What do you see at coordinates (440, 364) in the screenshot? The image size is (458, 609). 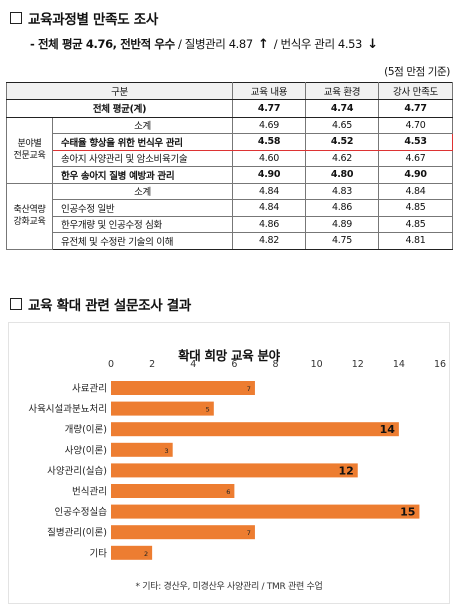 I see `x-tick-label: 16` at bounding box center [440, 364].